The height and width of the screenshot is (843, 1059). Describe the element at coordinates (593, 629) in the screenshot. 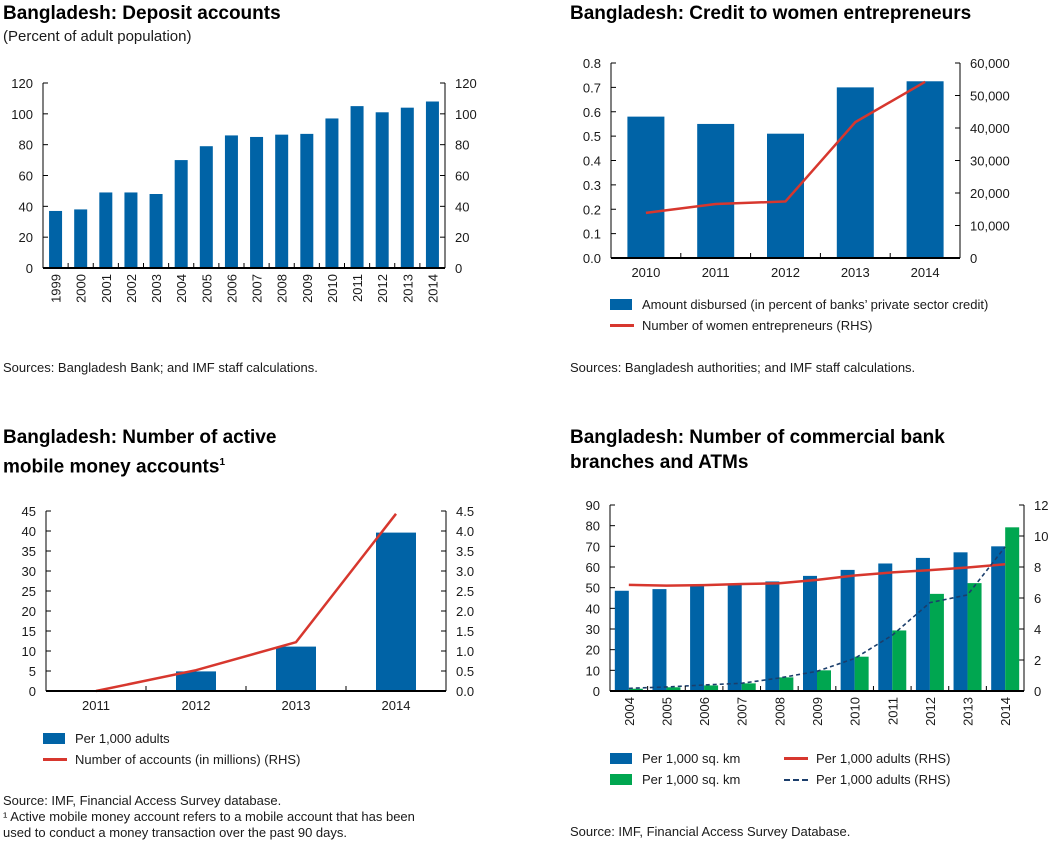

I see `left-axis-tick-label: 30` at that location.